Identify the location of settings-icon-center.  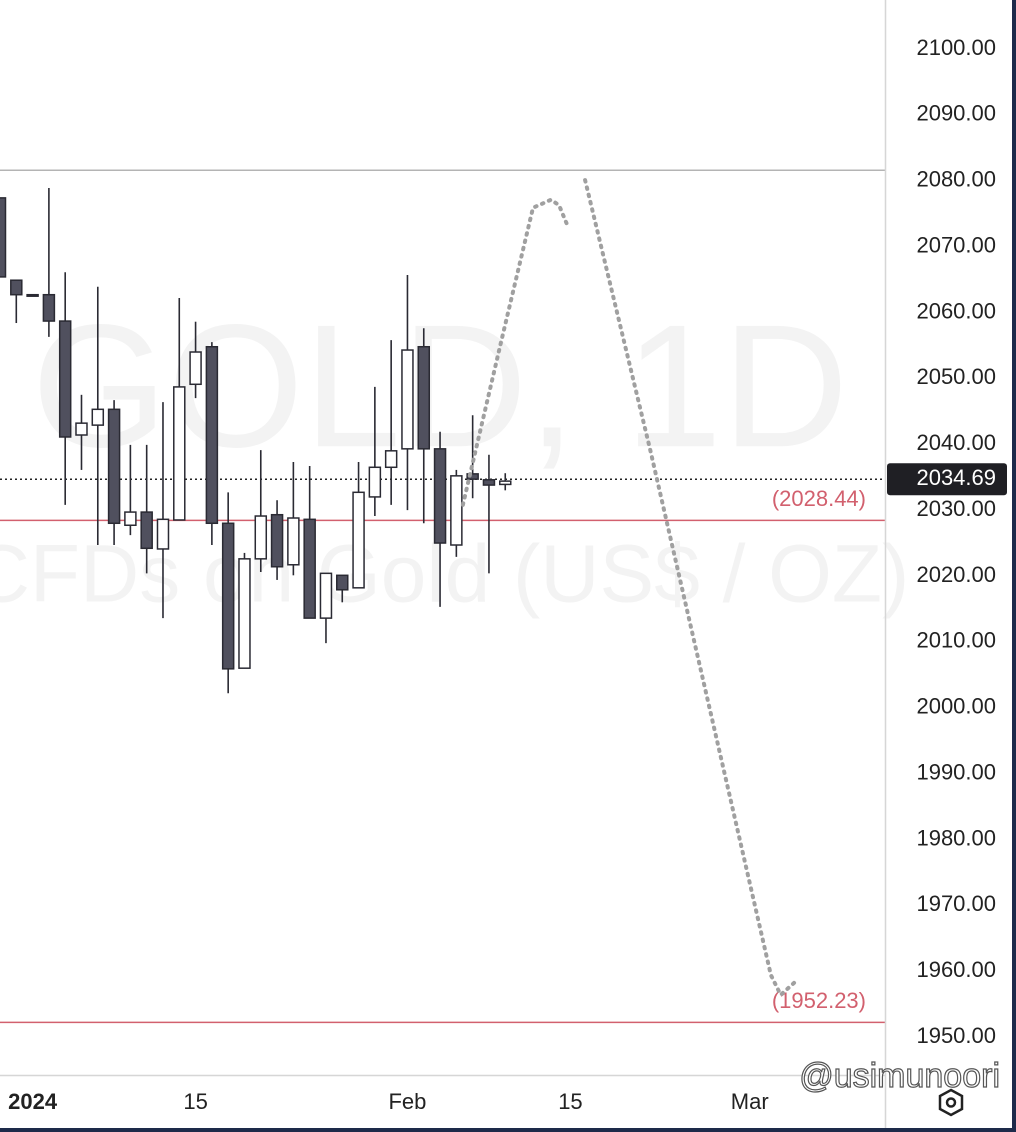
(951, 1102).